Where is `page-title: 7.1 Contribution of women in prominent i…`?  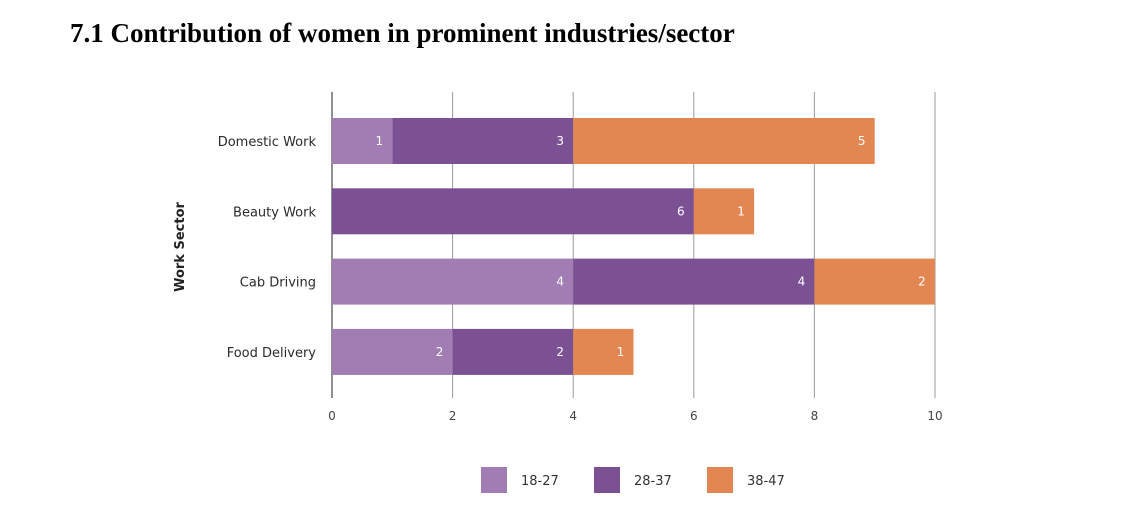
page-title: 7.1 Contribution of women in prominent i… is located at coordinates (402, 33).